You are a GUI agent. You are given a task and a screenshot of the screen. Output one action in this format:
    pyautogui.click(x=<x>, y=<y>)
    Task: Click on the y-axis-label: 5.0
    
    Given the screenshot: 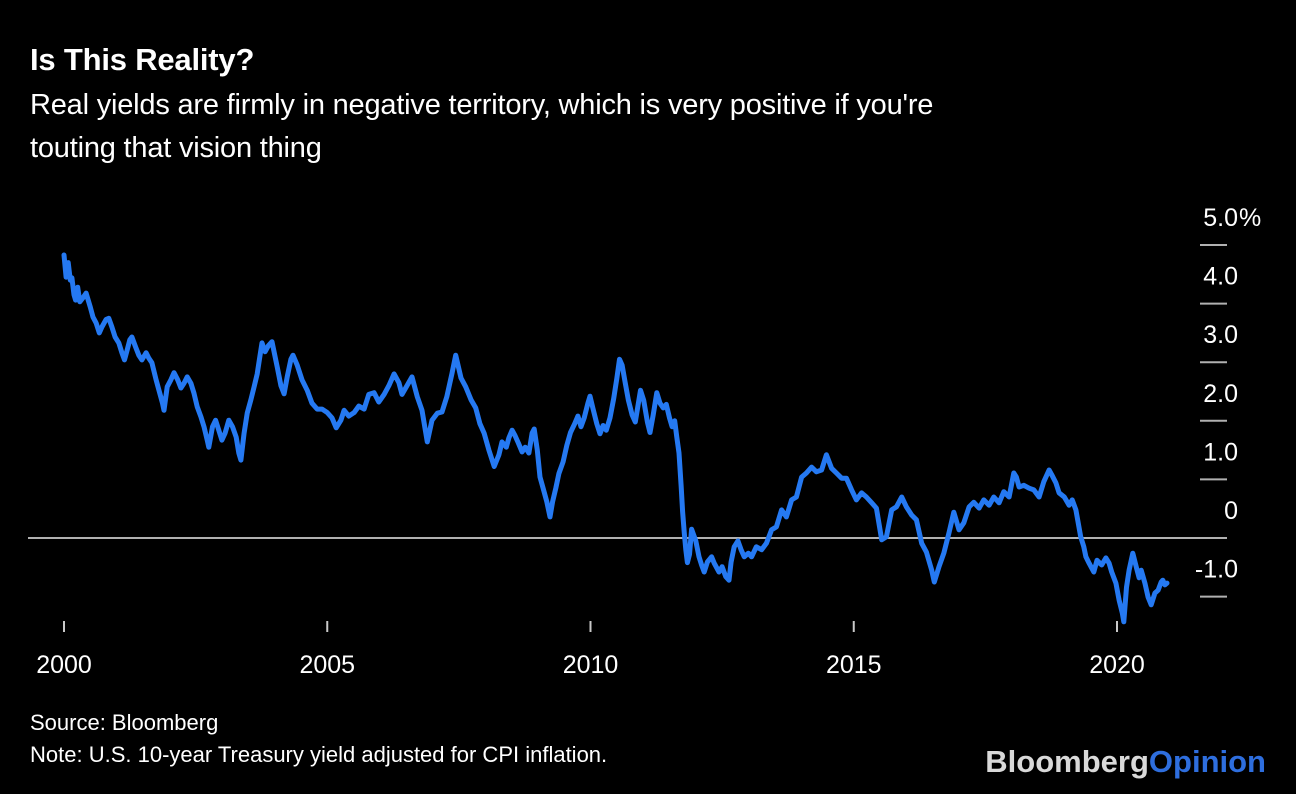 What is the action you would take?
    pyautogui.click(x=1220, y=218)
    